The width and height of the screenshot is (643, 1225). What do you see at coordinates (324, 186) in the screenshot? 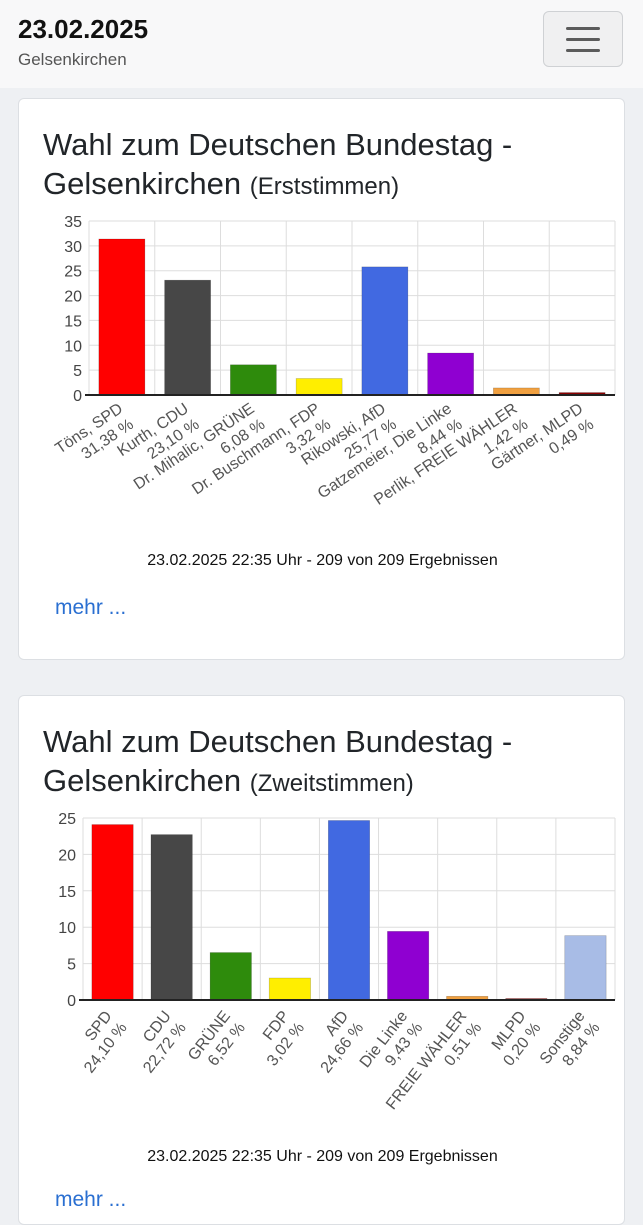
I see `card-subtitle: (Erststimmen)` at bounding box center [324, 186].